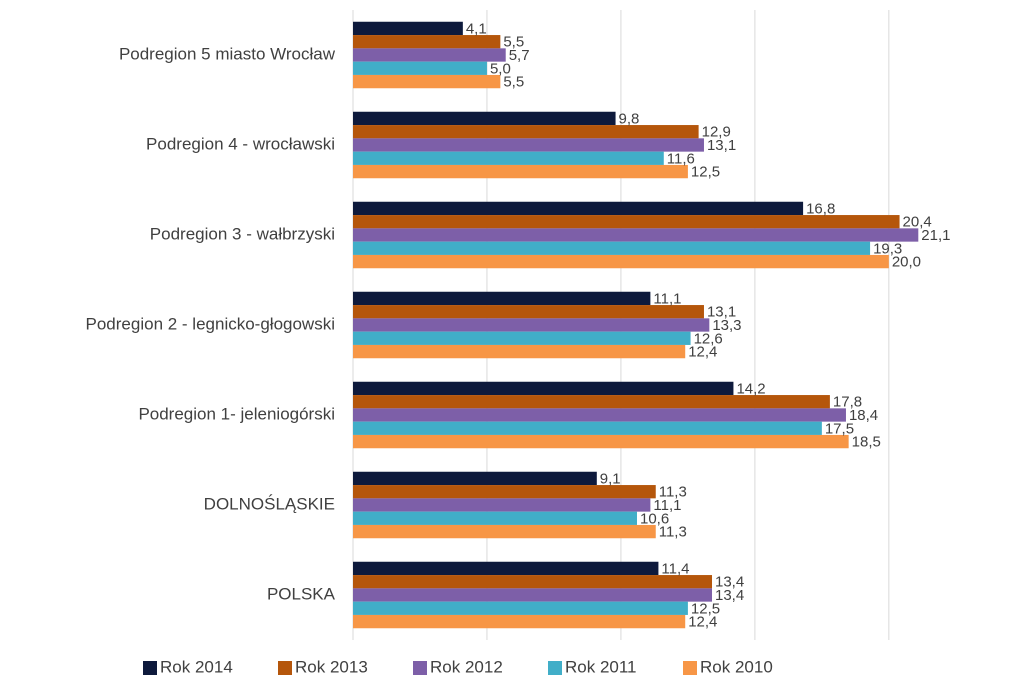 The height and width of the screenshot is (679, 1011). I want to click on category-label: Podregion 3 - wałbrzyski, so click(242, 233).